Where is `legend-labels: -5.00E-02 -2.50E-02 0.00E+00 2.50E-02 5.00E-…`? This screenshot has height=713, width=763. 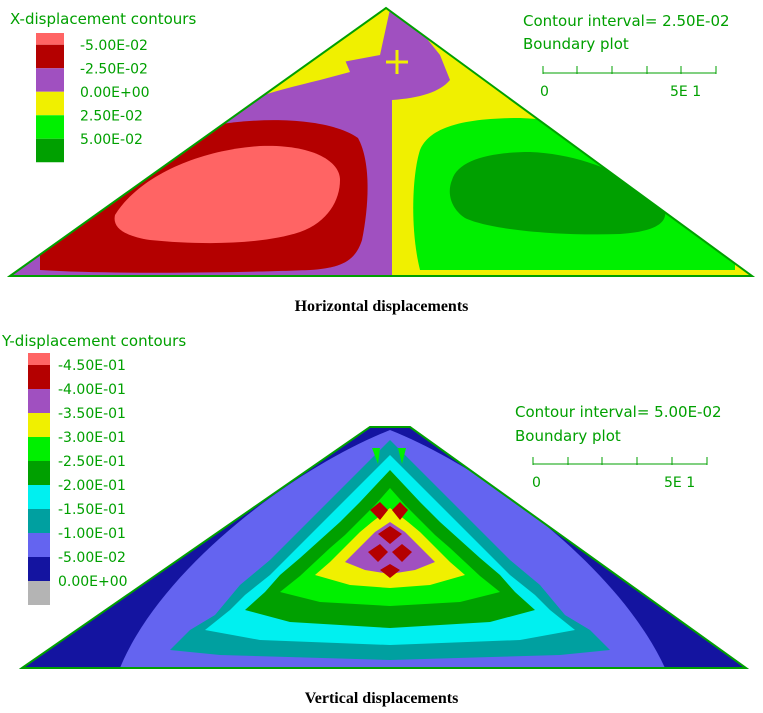 legend-labels: -5.00E-02 -2.50E-02 0.00E+00 2.50E-02 5.00E-… is located at coordinates (115, 93).